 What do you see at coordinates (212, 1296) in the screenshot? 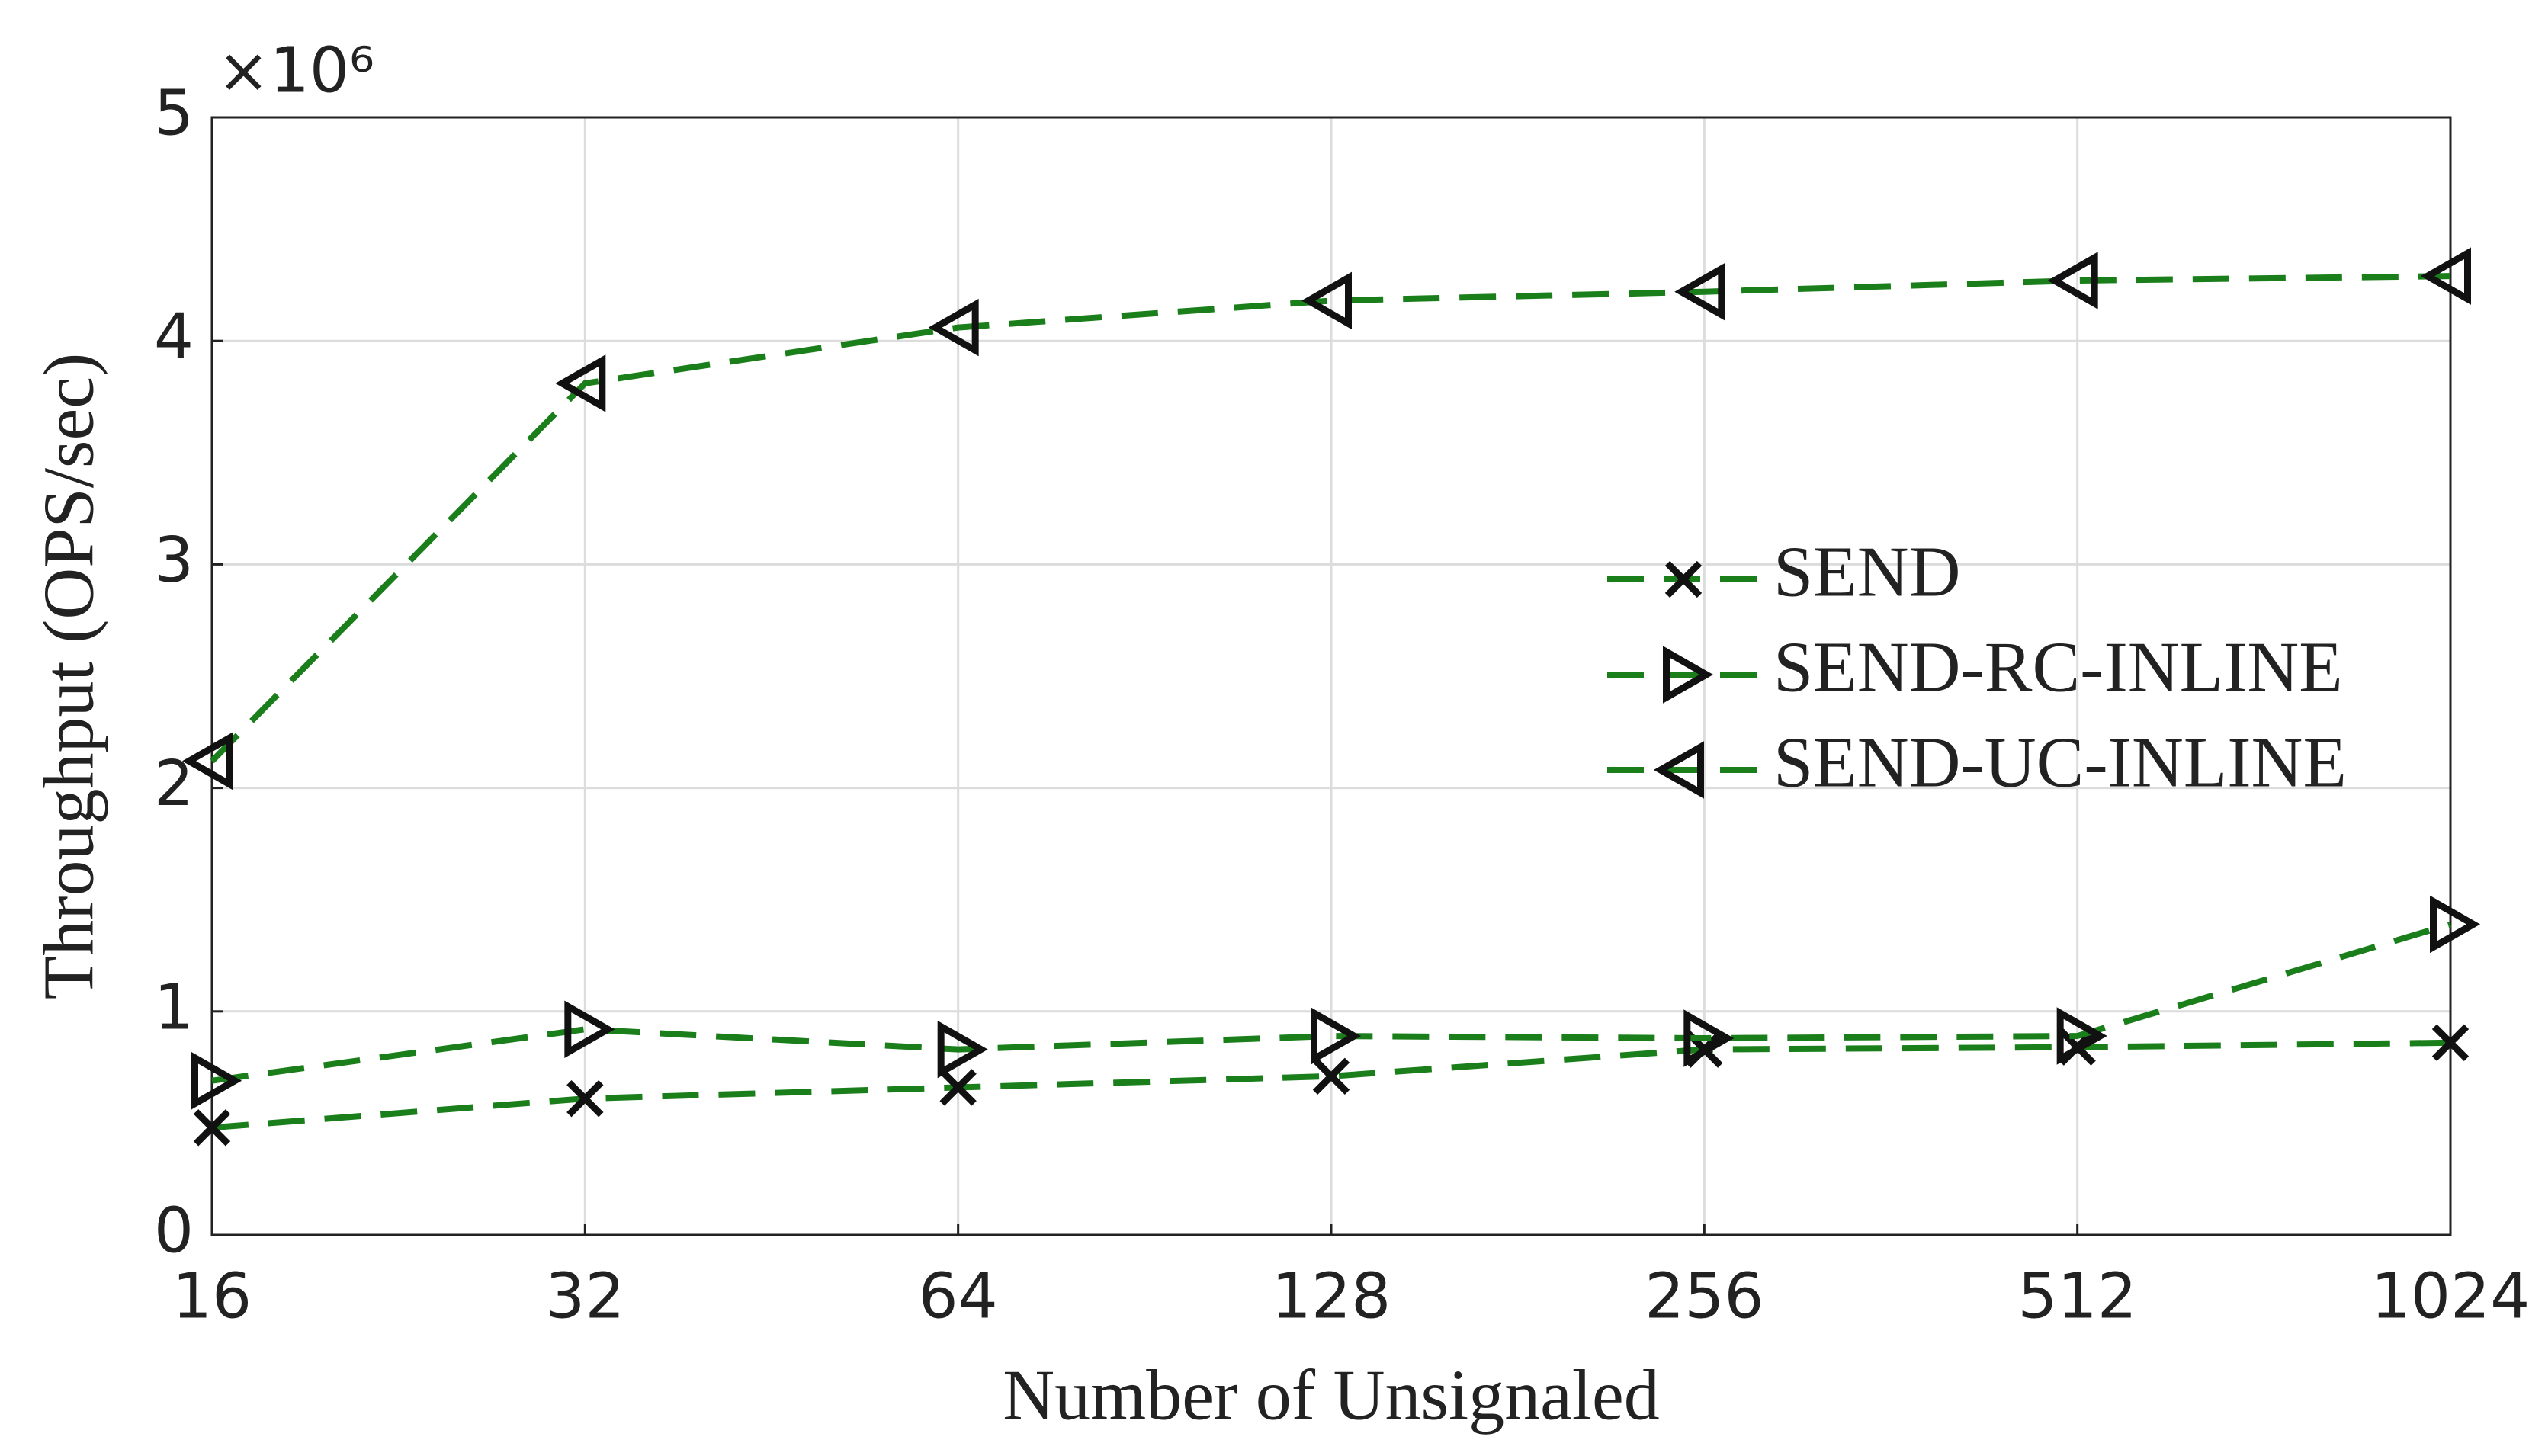
I see `x-tick-label: 16` at bounding box center [212, 1296].